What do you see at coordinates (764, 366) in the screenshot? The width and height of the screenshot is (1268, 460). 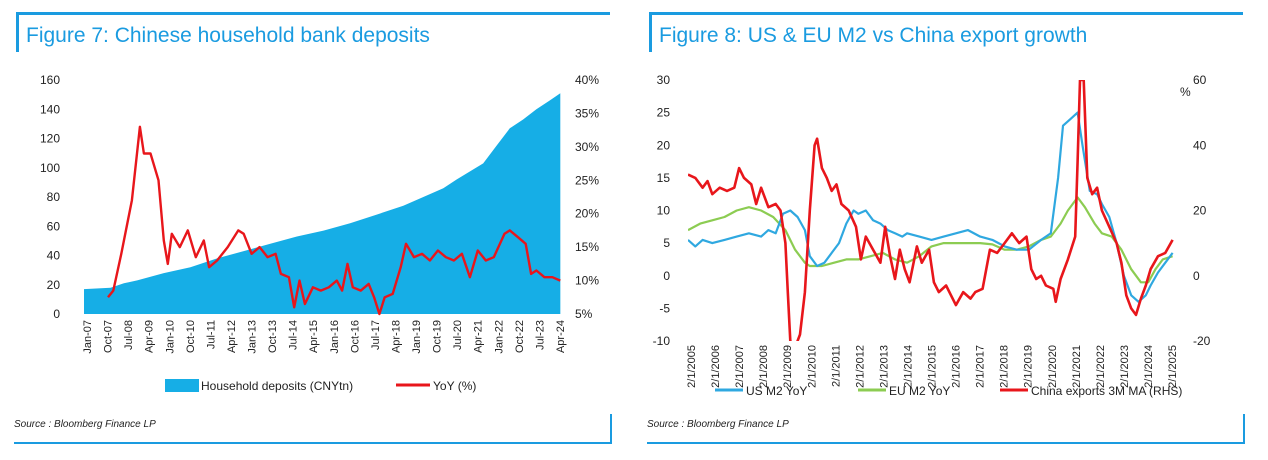 I see `x-axis-tick: 2/1/2008` at bounding box center [764, 366].